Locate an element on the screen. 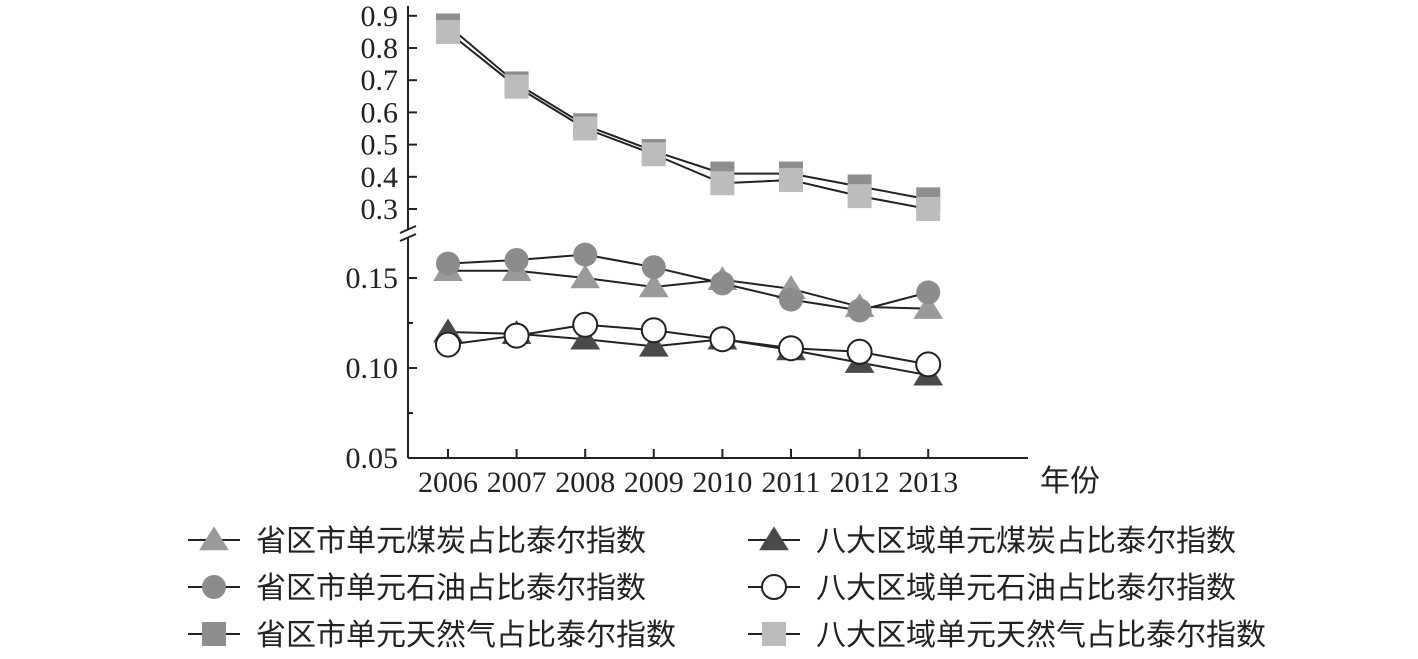  legend-item: 八大区域单元天然气占比泰尔指数 is located at coordinates (1007, 635).